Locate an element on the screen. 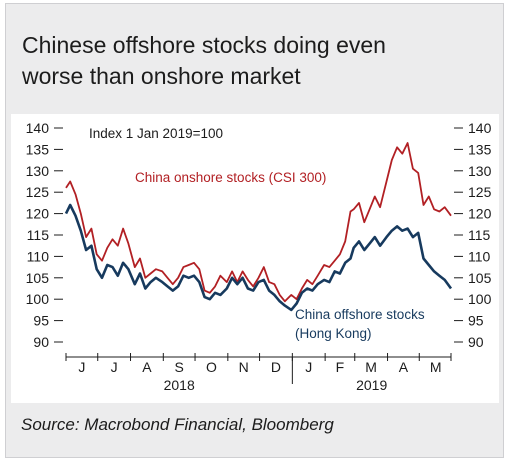 The image size is (512, 465). x-month-label: O is located at coordinates (211, 367).